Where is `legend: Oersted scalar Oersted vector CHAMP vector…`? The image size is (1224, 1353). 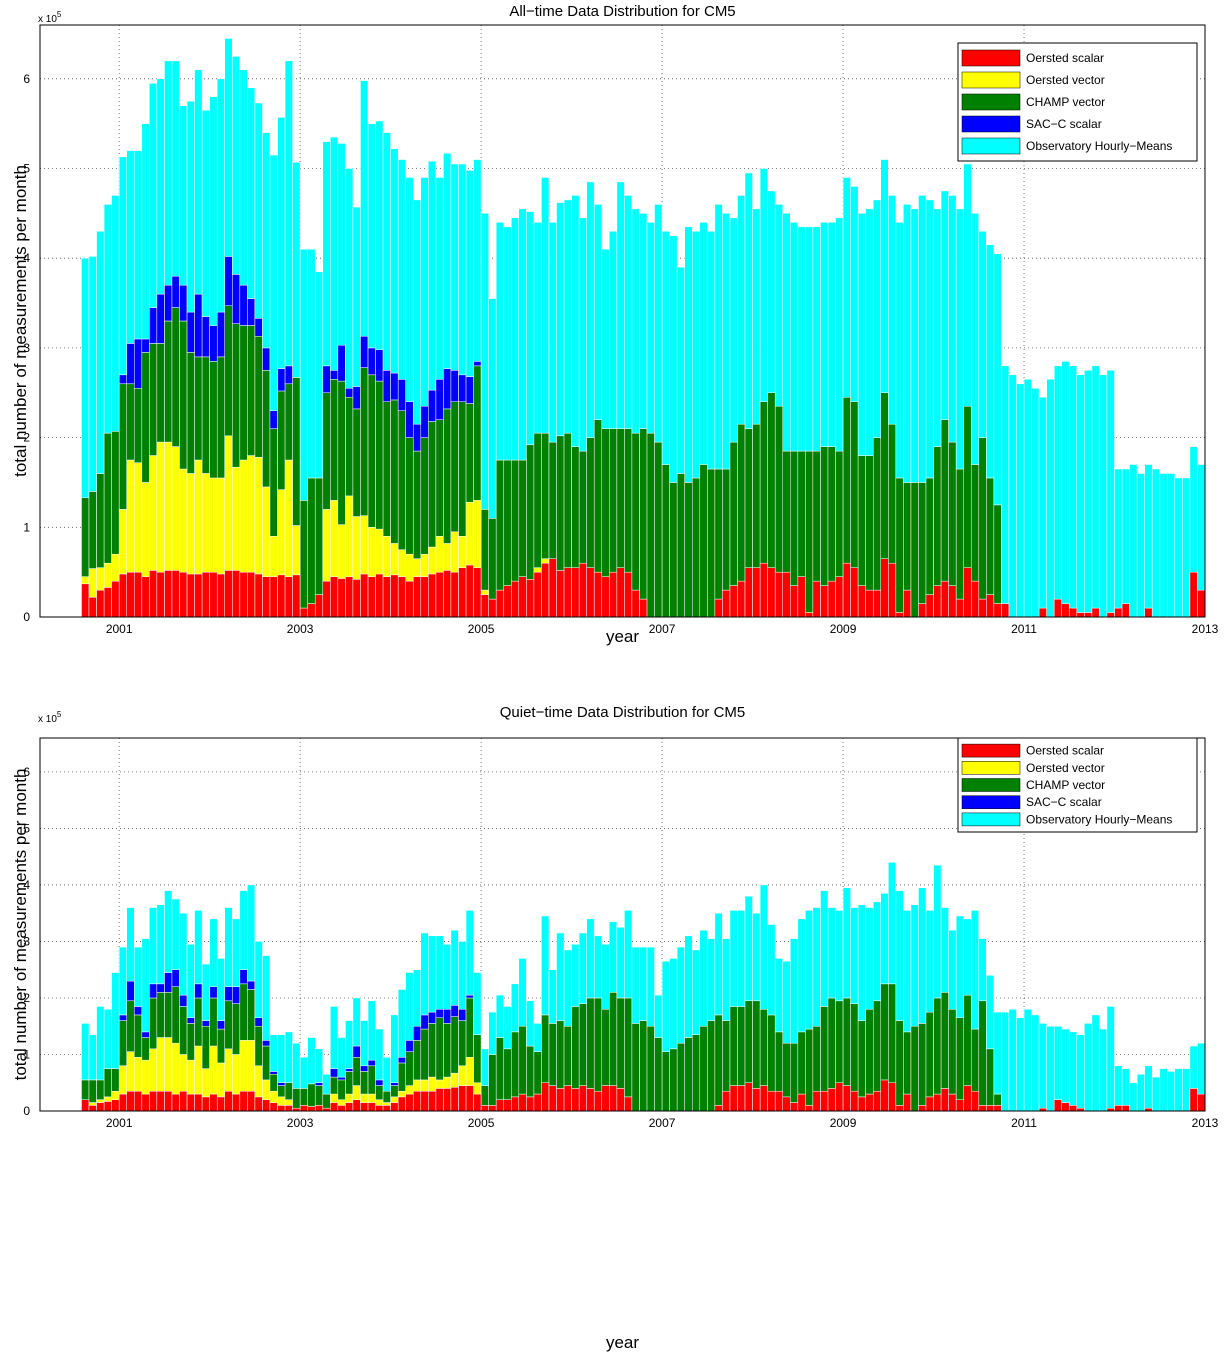 legend: Oersted scalar Oersted vector CHAMP vector… is located at coordinates (1077, 102).